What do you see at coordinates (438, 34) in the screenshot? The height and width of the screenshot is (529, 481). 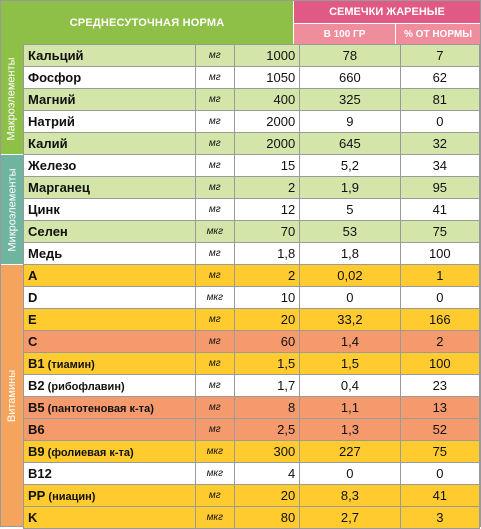 I see `percent-of-norm-header: % ОТ НОРМЫ` at bounding box center [438, 34].